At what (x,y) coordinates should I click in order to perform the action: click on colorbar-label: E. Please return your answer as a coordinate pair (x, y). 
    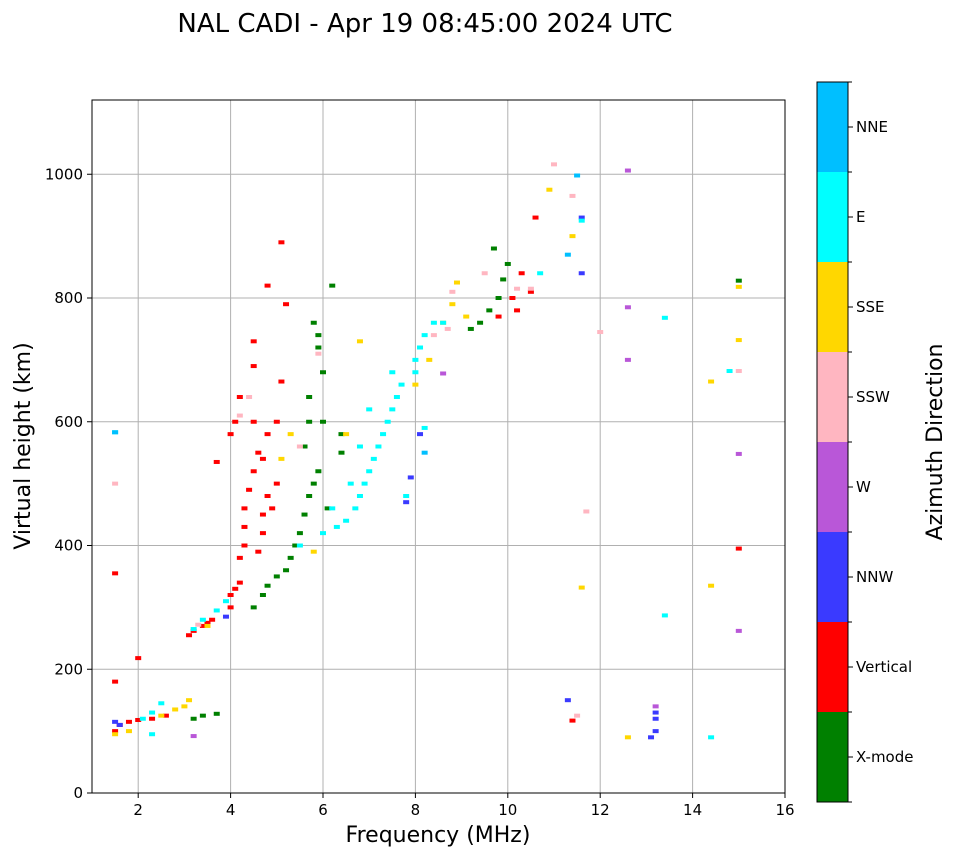
    Looking at the image, I should click on (860, 217).